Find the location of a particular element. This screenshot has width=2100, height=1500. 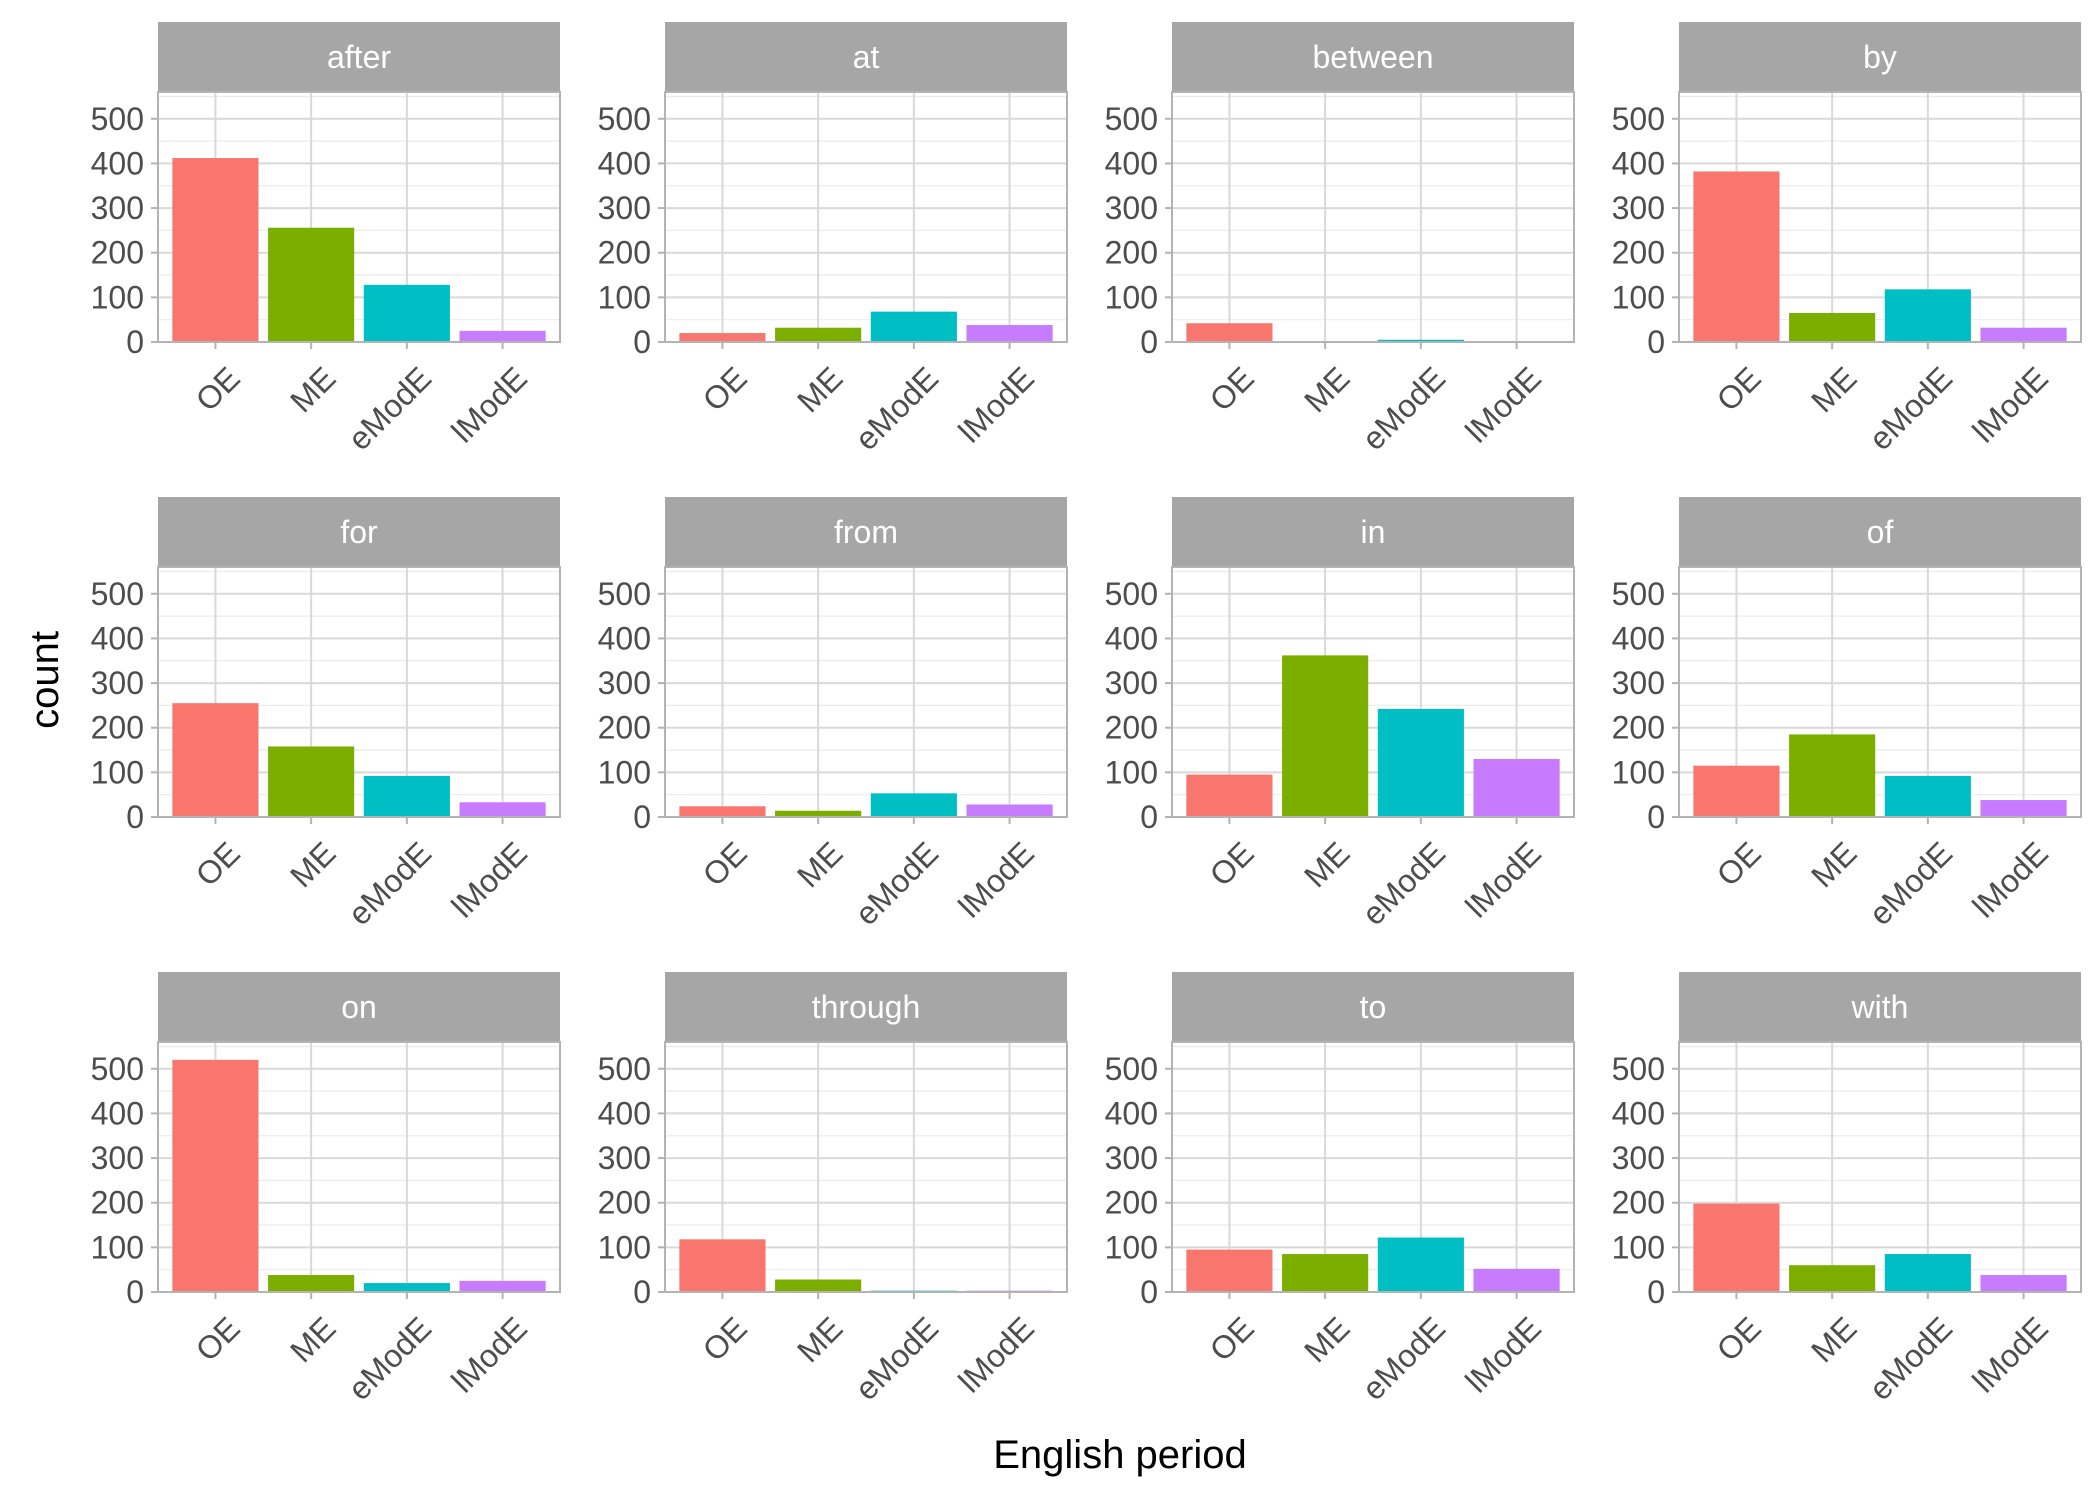

bar-from-OE is located at coordinates (722, 811).